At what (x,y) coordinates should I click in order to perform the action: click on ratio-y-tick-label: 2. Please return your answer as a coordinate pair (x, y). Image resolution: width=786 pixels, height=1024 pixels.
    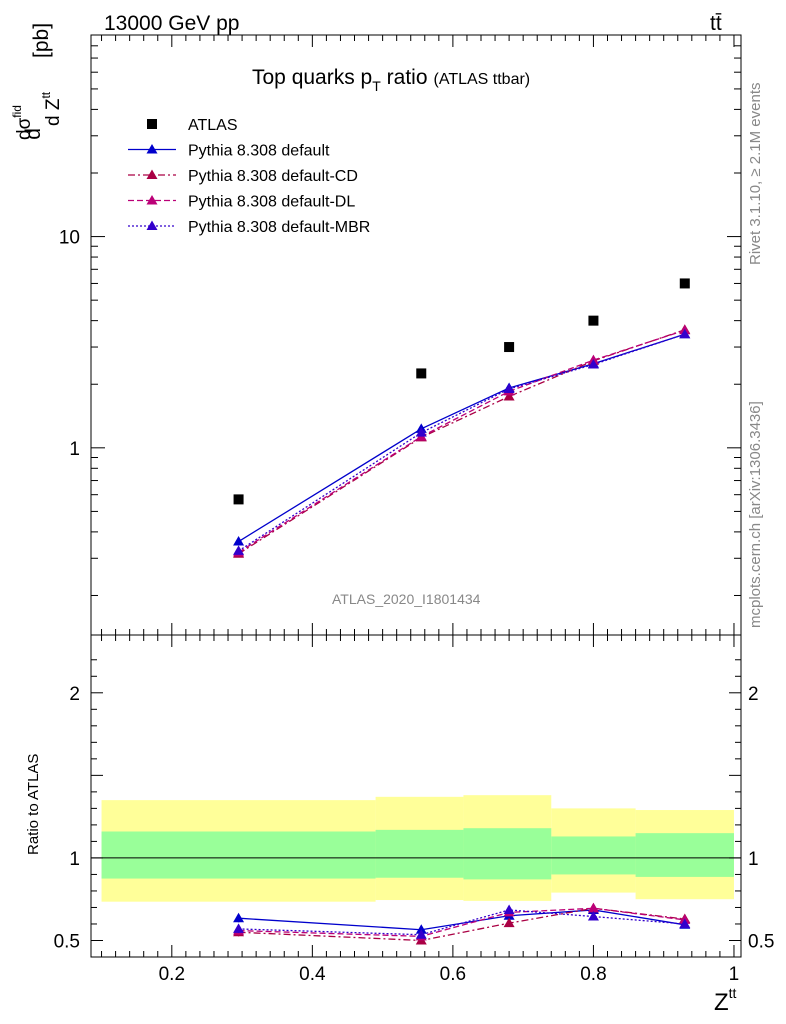
    Looking at the image, I should click on (74, 694).